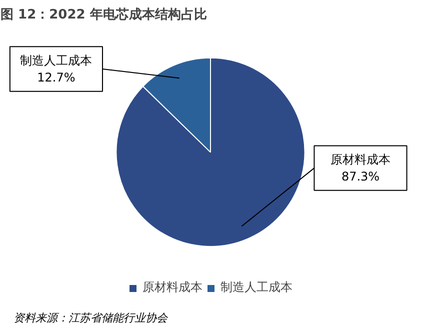 The width and height of the screenshot is (423, 332). I want to click on chart-title: 图 12：2022 年电芯成本结构占比, so click(103, 15).